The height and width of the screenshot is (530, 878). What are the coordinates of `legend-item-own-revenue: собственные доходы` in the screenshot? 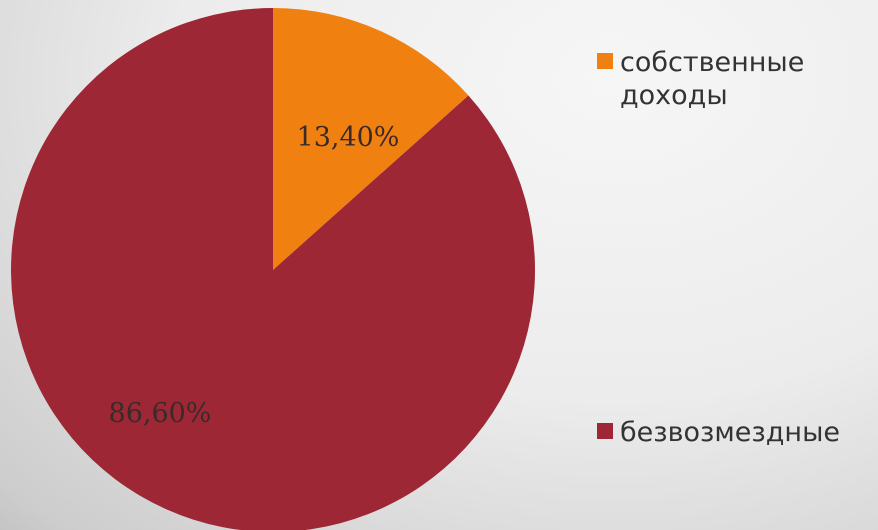 It's located at (737, 79).